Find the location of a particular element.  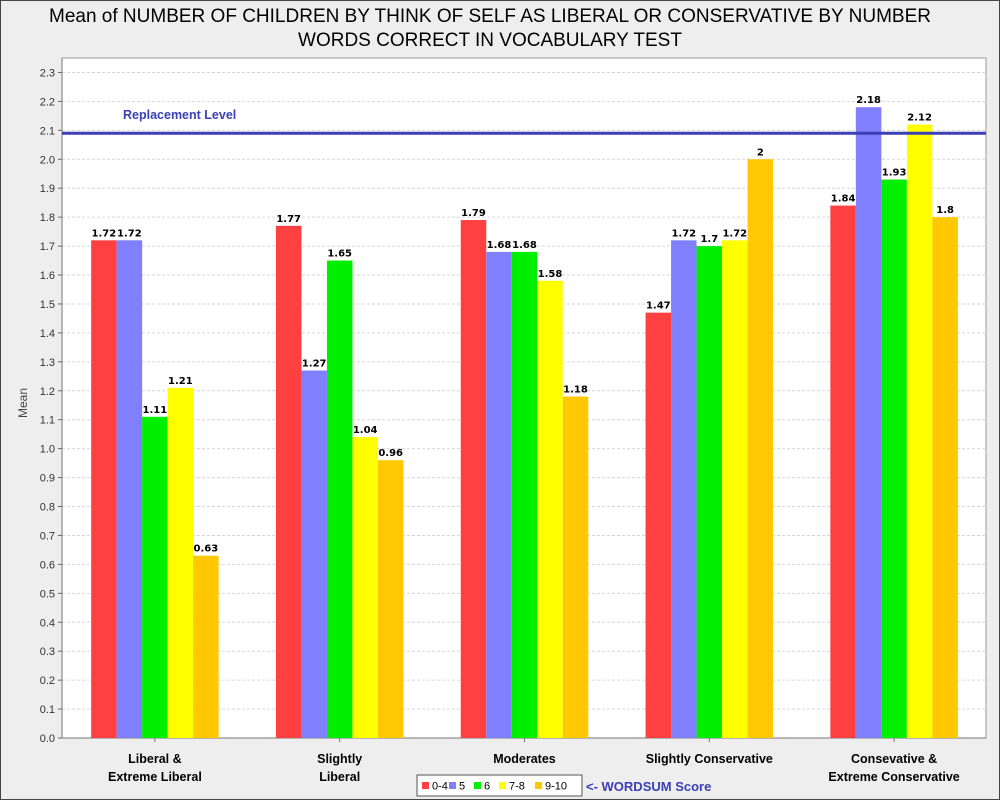

bar-5-cat3 is located at coordinates (684, 489).